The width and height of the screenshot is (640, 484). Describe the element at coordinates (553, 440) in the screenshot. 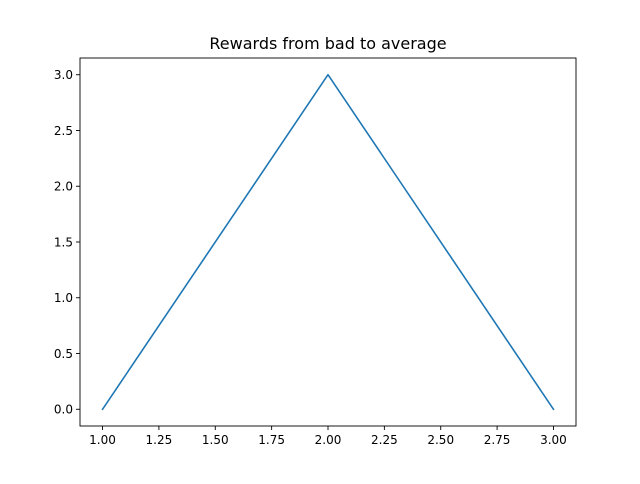

I see `x-tick-label: 3.00` at that location.